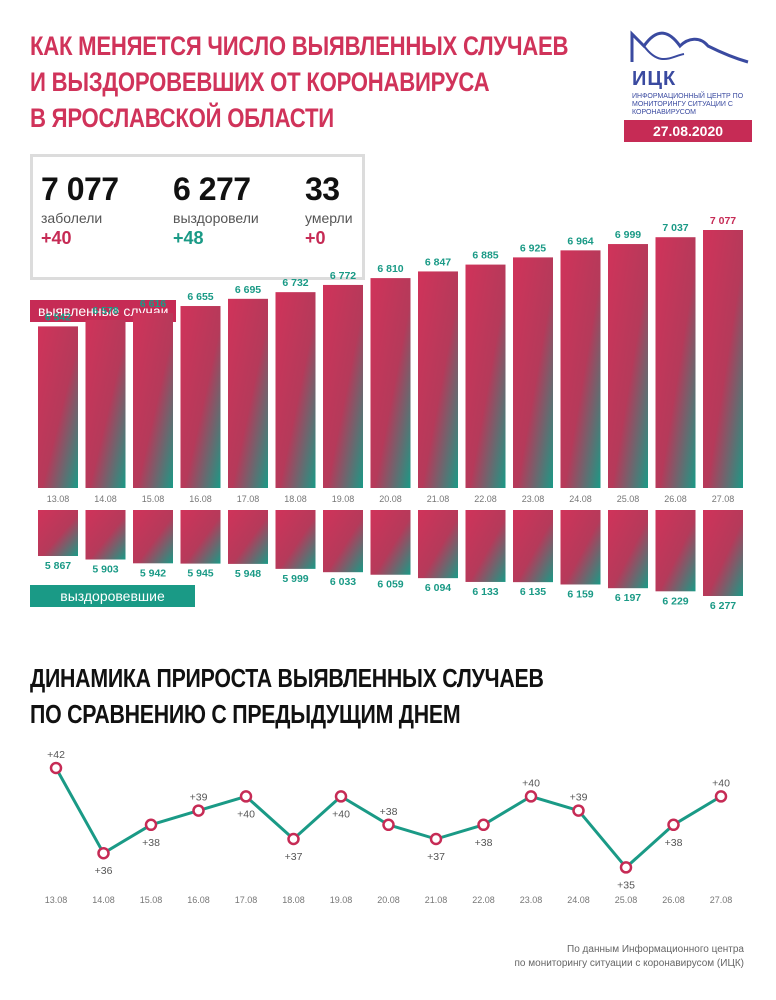 This screenshot has width=776, height=1000. What do you see at coordinates (343, 582) in the screenshot?
I see `recovered-bar-label: 6 033` at bounding box center [343, 582].